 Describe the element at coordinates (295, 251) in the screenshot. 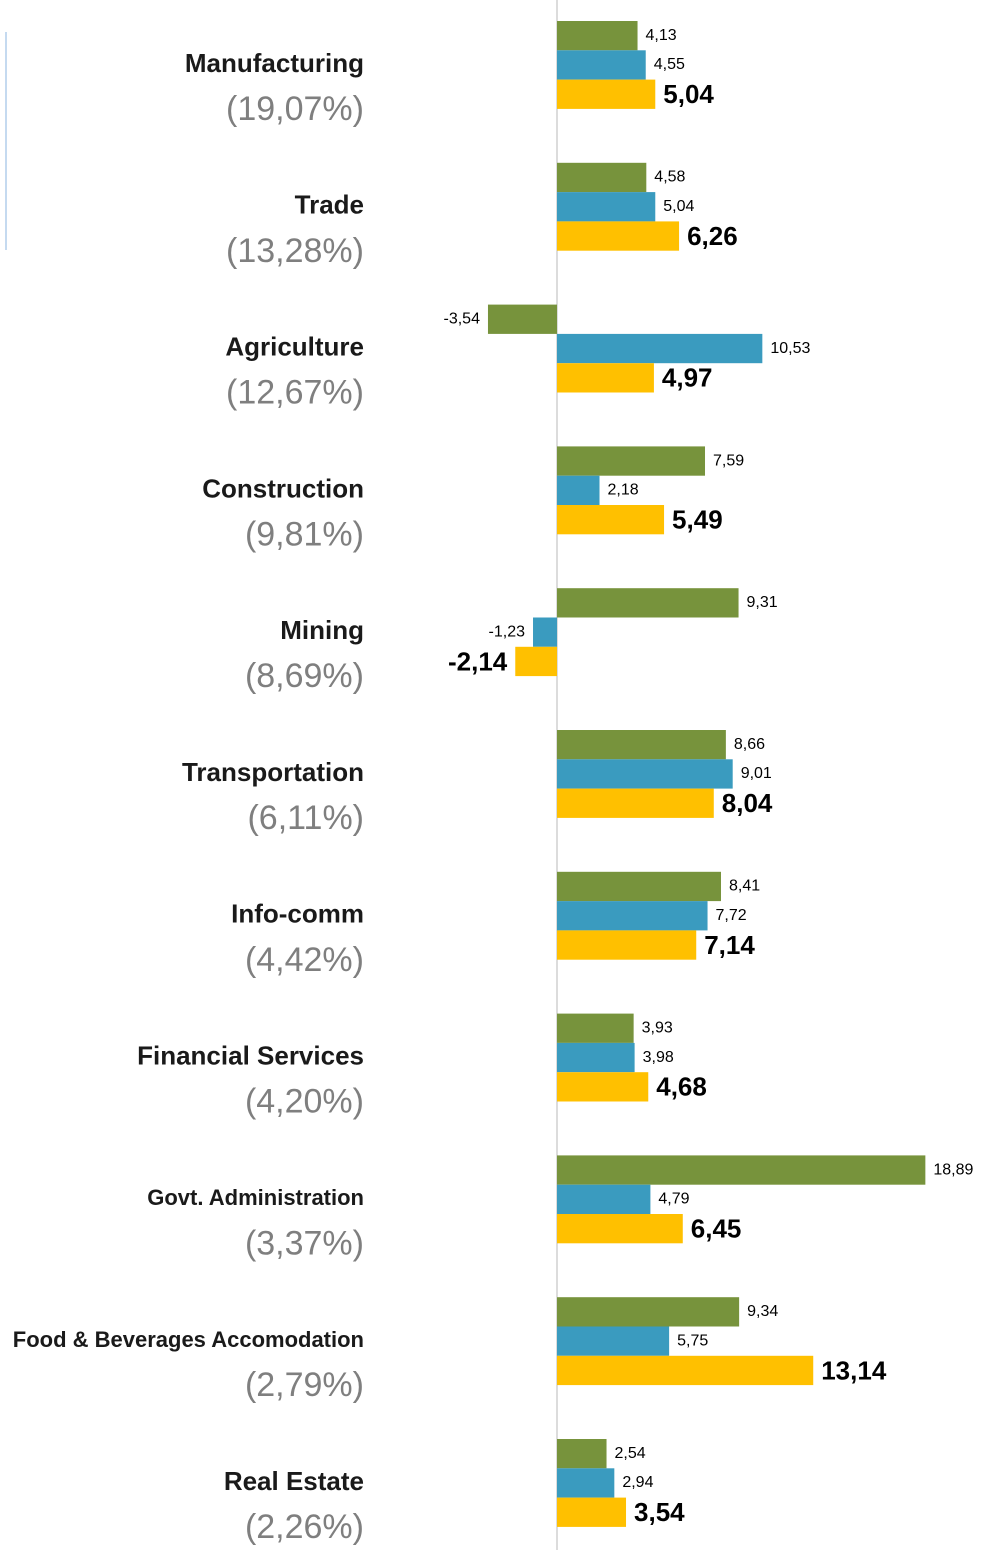

I see `category-share: (13,28%)` at that location.